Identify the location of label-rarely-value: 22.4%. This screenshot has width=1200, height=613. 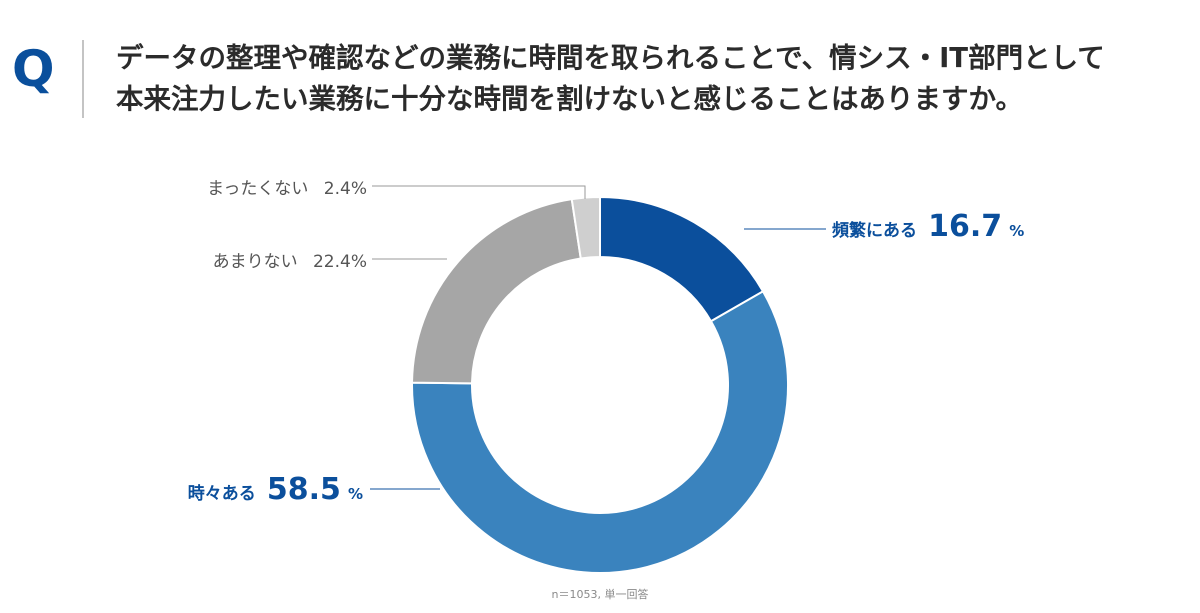
(340, 262).